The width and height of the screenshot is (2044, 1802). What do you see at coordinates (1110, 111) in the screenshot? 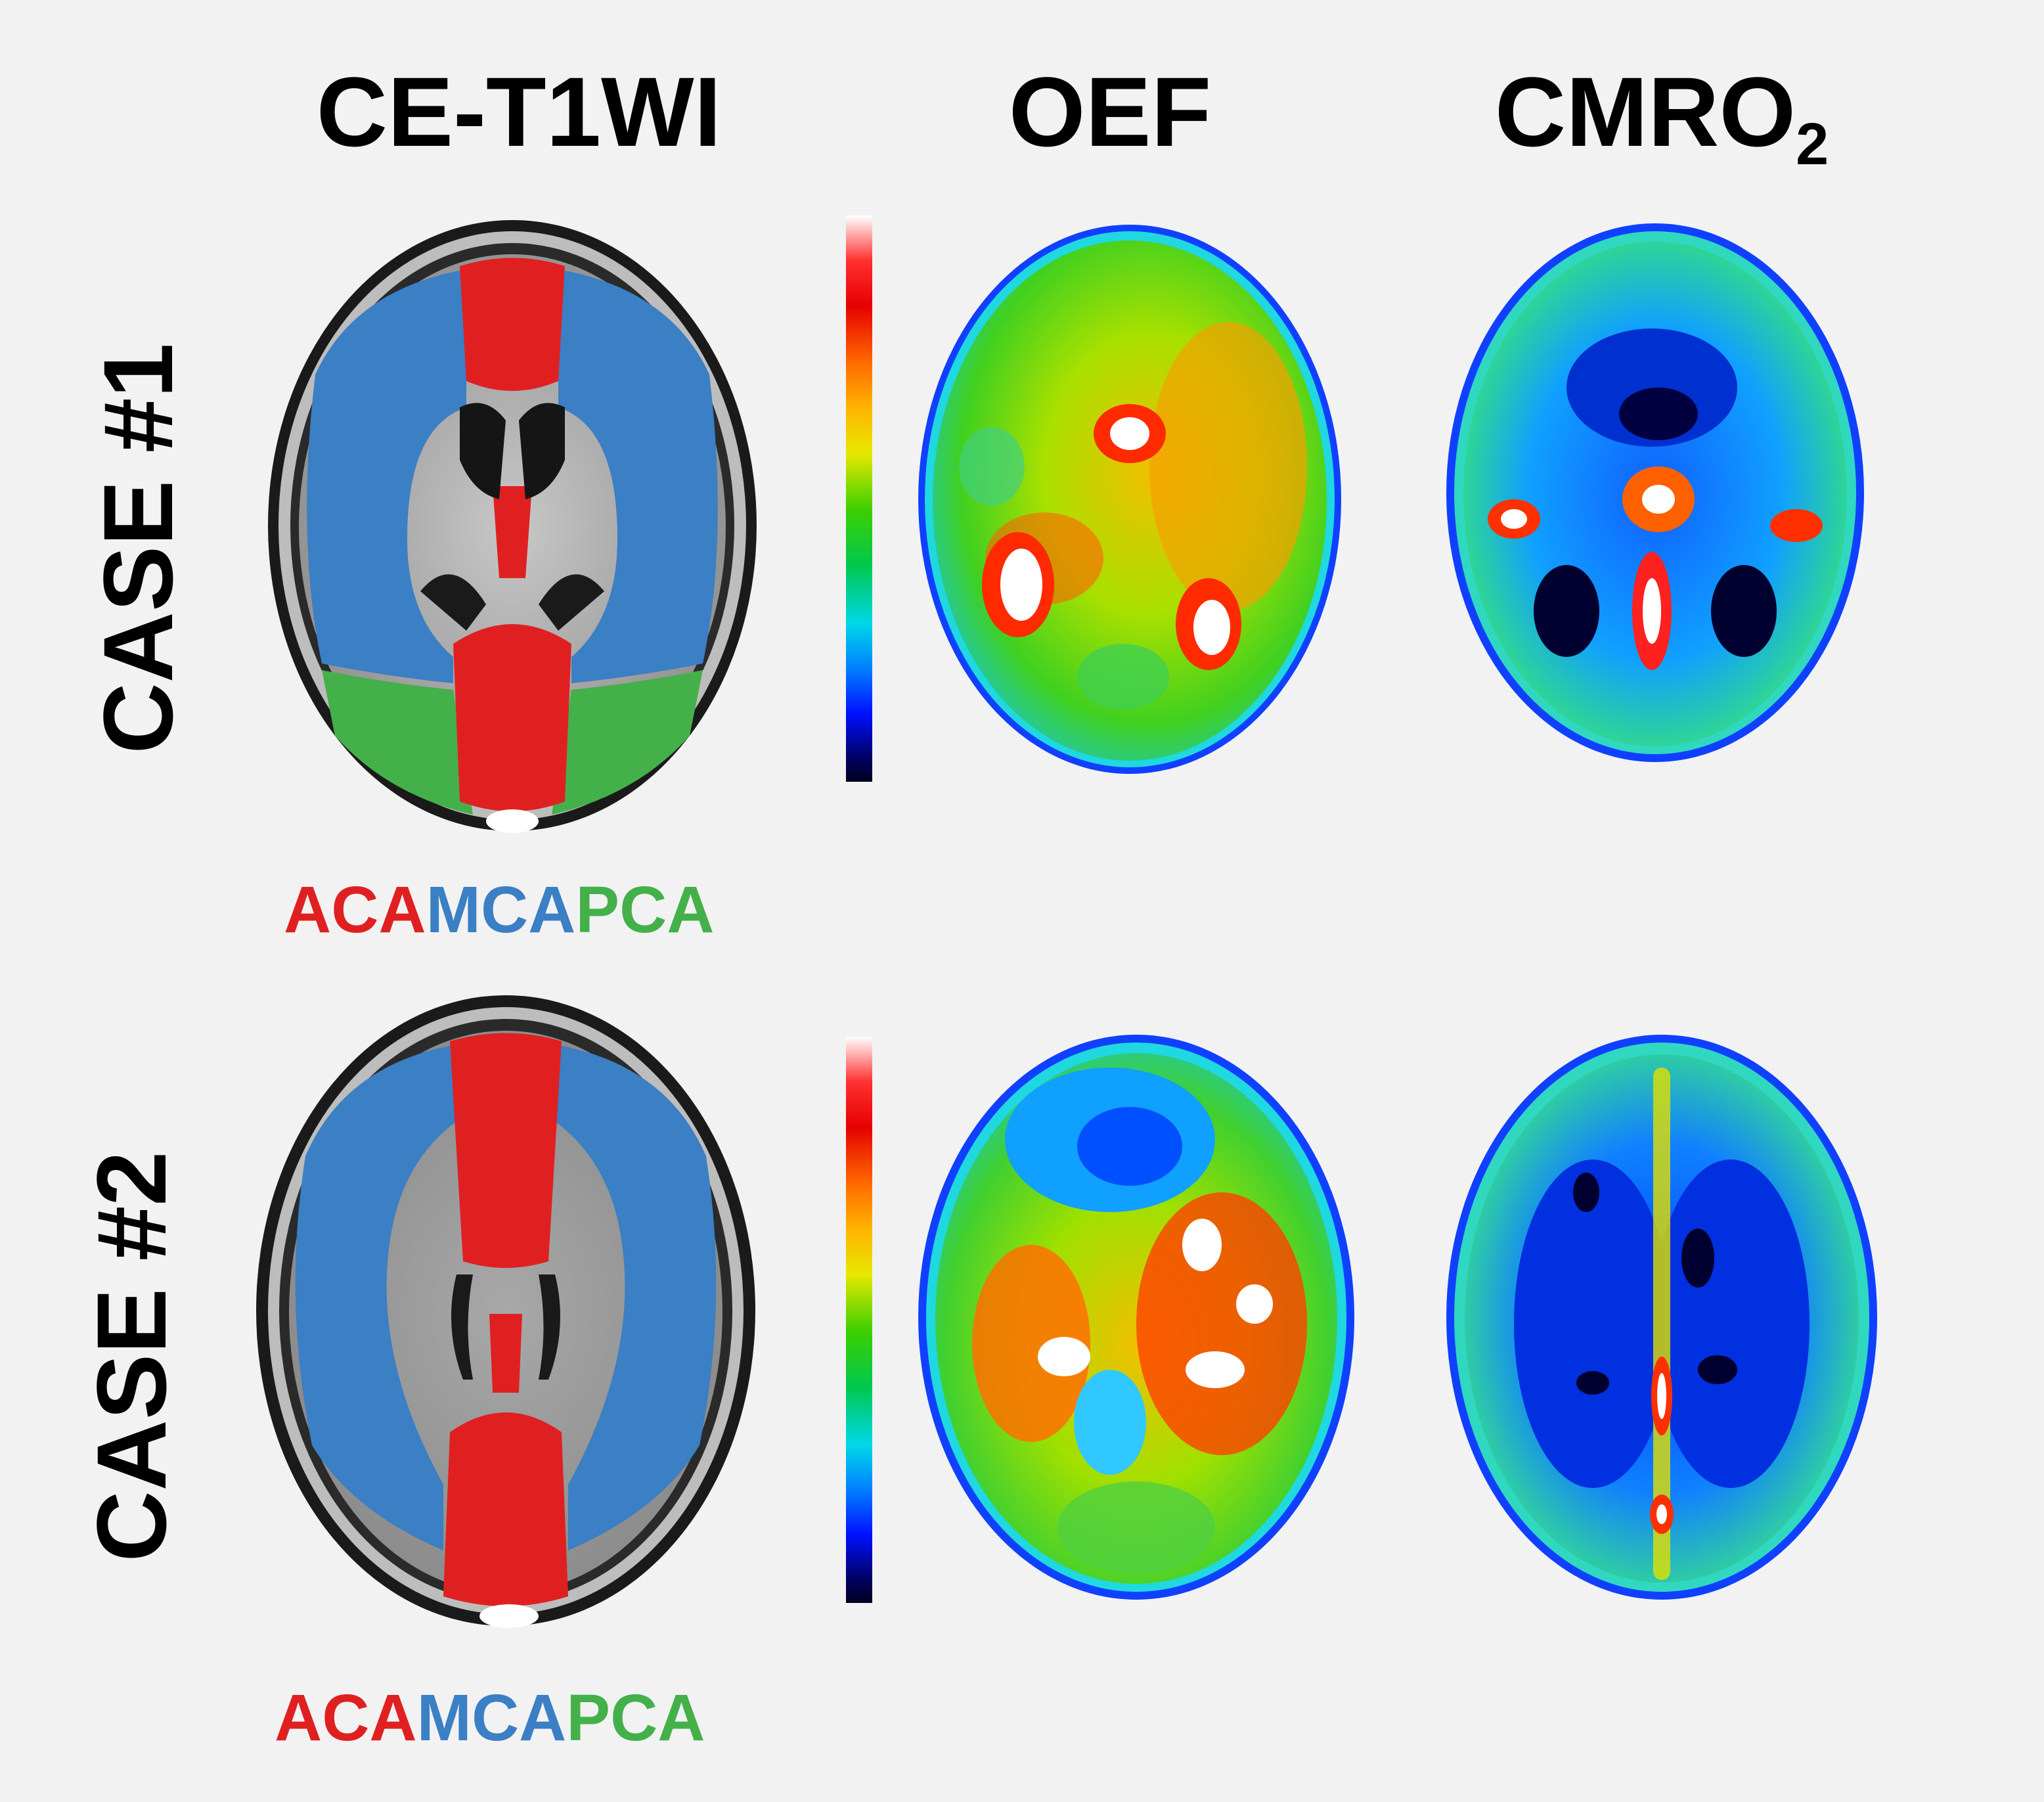
I see `column-title-oef: OEF` at bounding box center [1110, 111].